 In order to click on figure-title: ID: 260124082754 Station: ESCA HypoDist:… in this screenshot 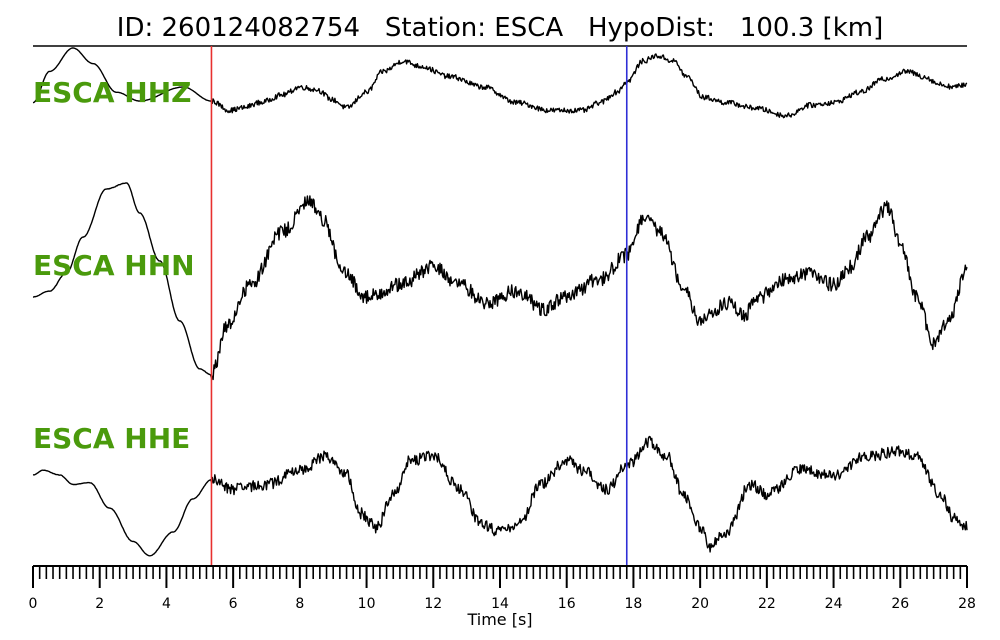, I will do `click(500, 28)`.